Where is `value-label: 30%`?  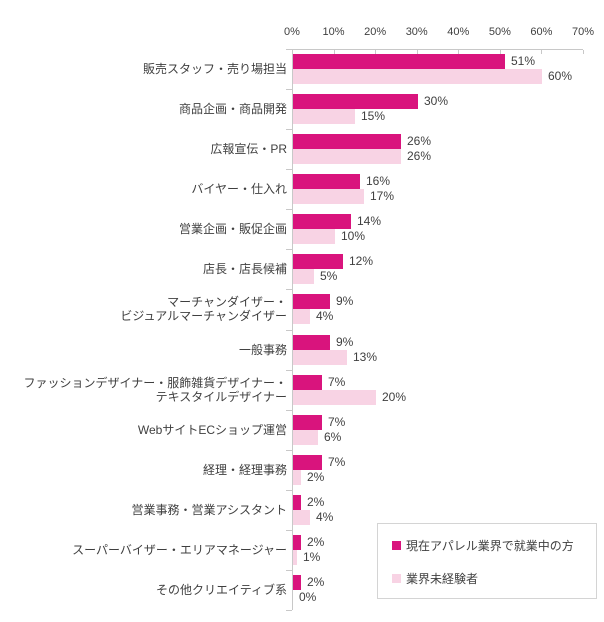
value-label: 30% is located at coordinates (436, 101).